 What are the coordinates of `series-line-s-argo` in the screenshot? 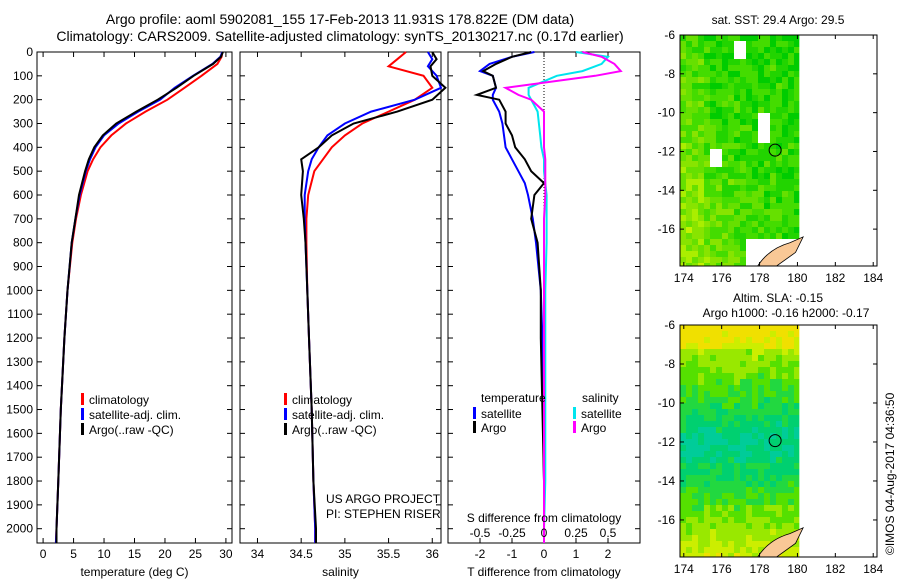 It's located at (562, 297).